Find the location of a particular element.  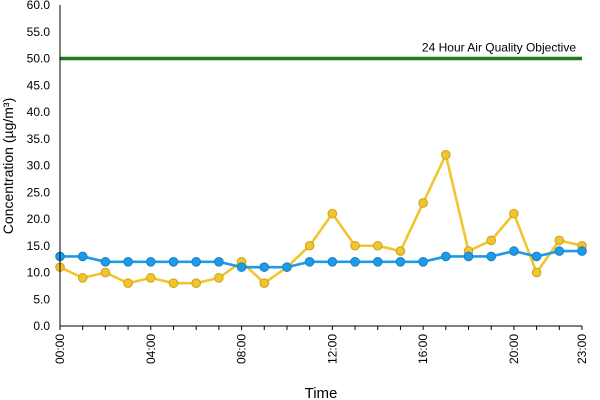

x-tick-label: 04:00 is located at coordinates (151, 349).